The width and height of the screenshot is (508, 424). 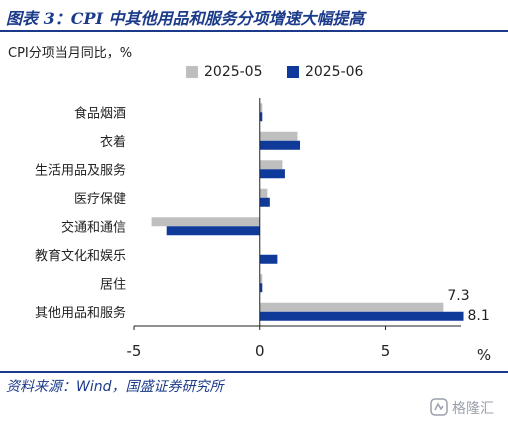 What do you see at coordinates (233, 72) in the screenshot?
I see `legend-label-2025-05: 2025-05` at bounding box center [233, 72].